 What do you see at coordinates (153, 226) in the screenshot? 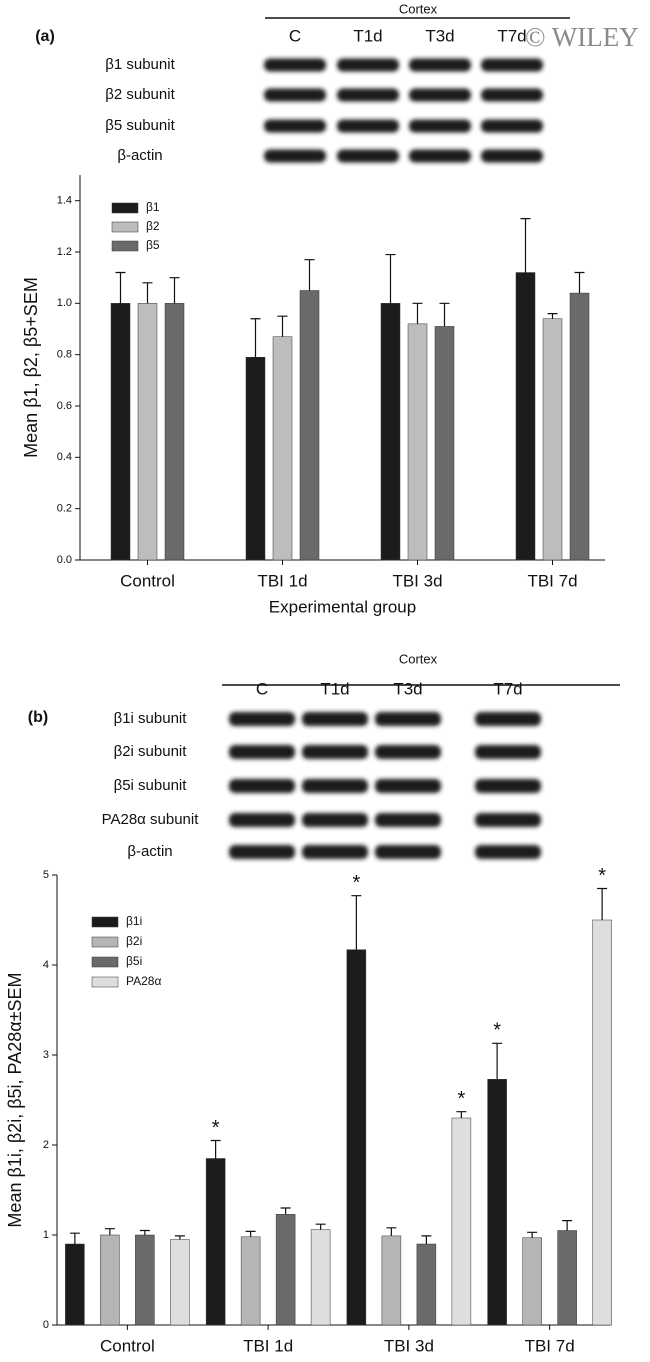
I see `legend-label: β2` at bounding box center [153, 226].